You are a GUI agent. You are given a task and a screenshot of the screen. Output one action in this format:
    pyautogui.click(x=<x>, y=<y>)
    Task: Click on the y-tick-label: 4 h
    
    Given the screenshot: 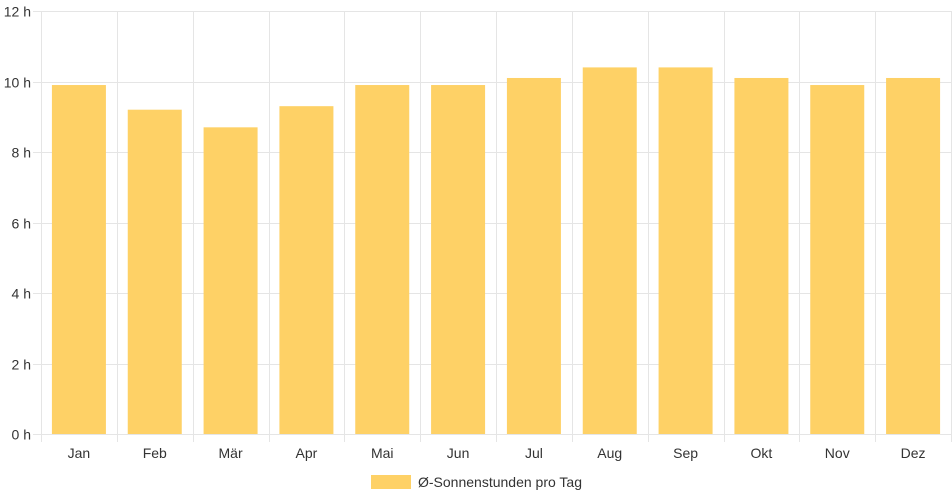 What is the action you would take?
    pyautogui.click(x=21, y=294)
    